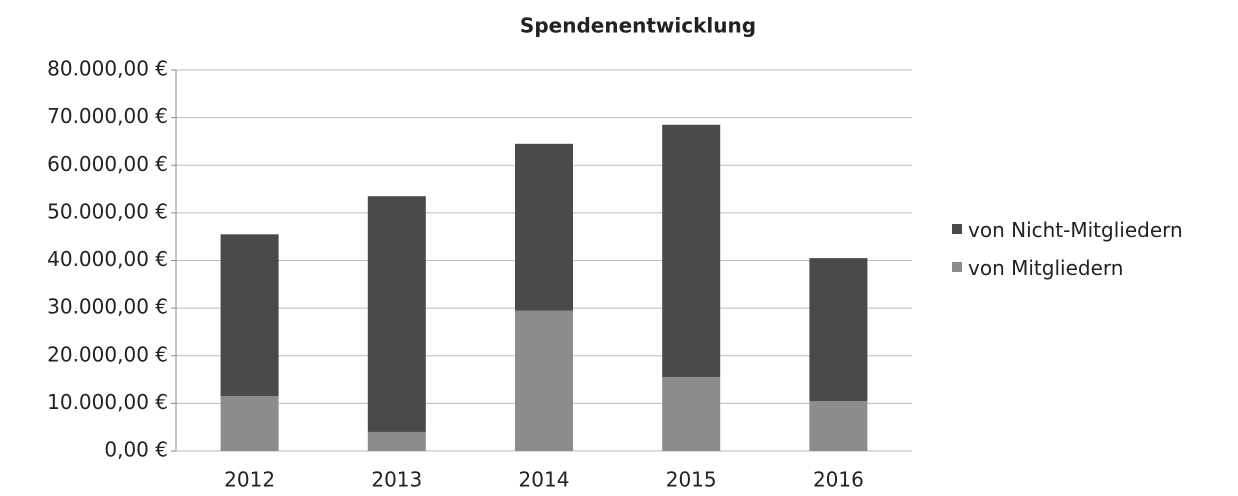 The width and height of the screenshot is (1238, 496). What do you see at coordinates (1075, 230) in the screenshot?
I see `legend-label: von Nicht-Mitgliedern` at bounding box center [1075, 230].